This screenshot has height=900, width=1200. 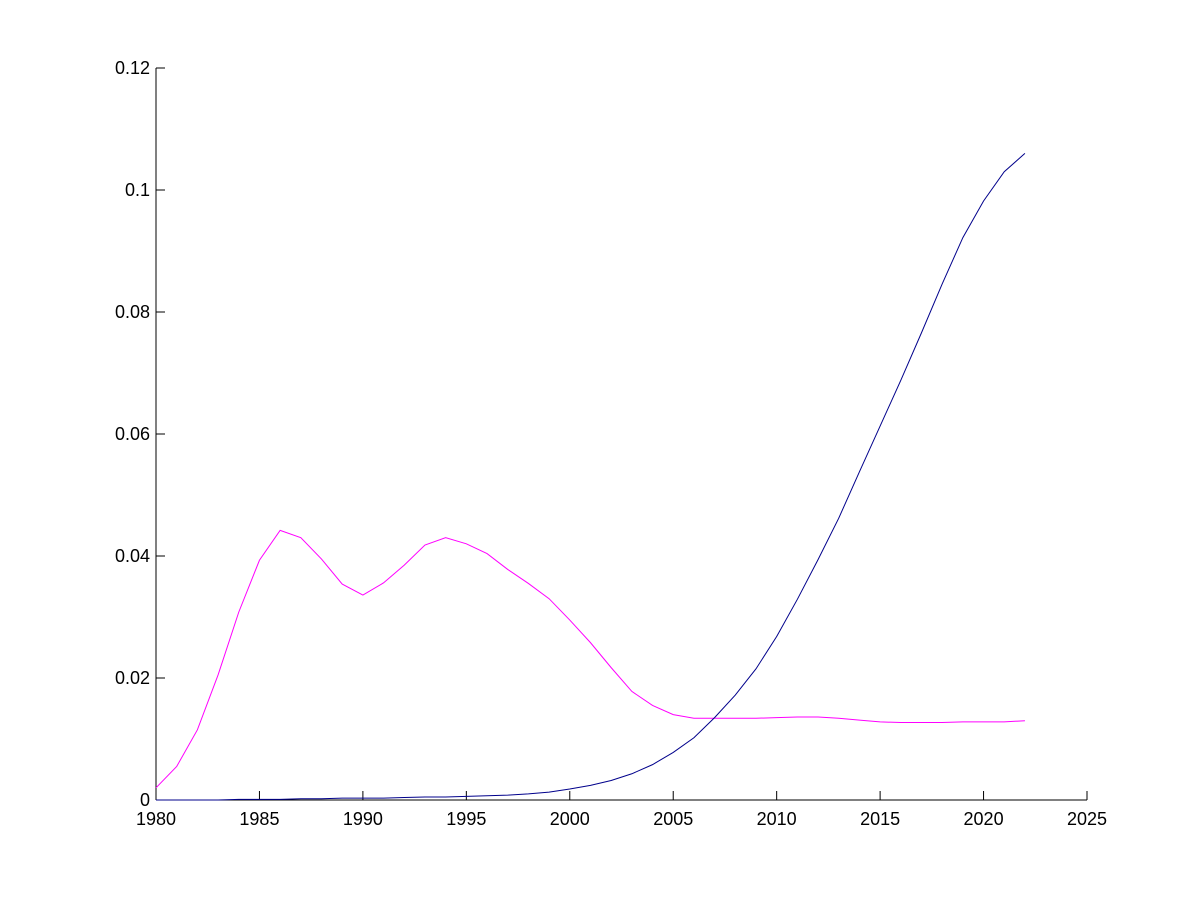 I want to click on x-tick-label: 1985, so click(x=259, y=819).